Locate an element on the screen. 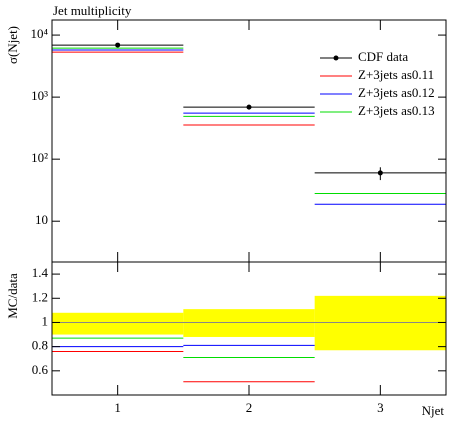 The height and width of the screenshot is (422, 461). y-tick-label: 10² is located at coordinates (39, 157).